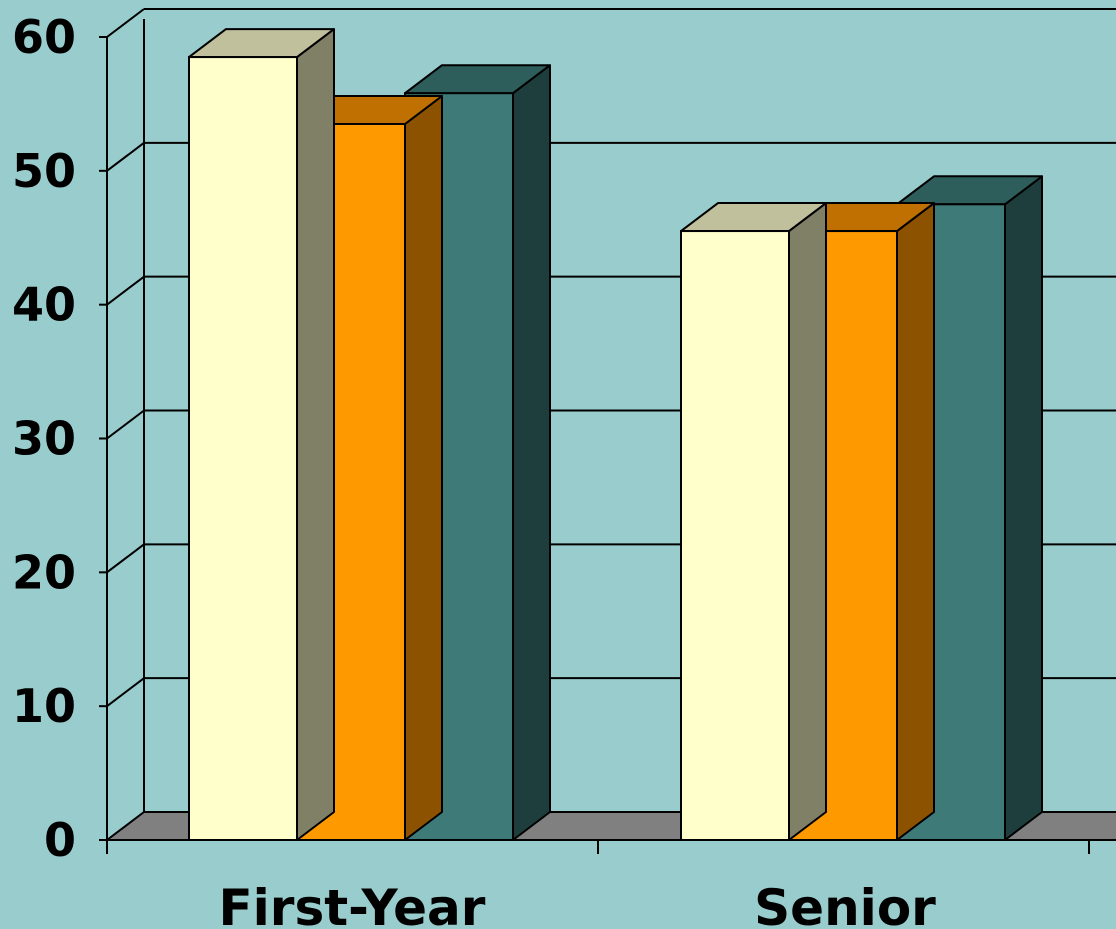 The width and height of the screenshot is (1116, 929). What do you see at coordinates (60, 840) in the screenshot?
I see `y-tick-label: 0` at bounding box center [60, 840].